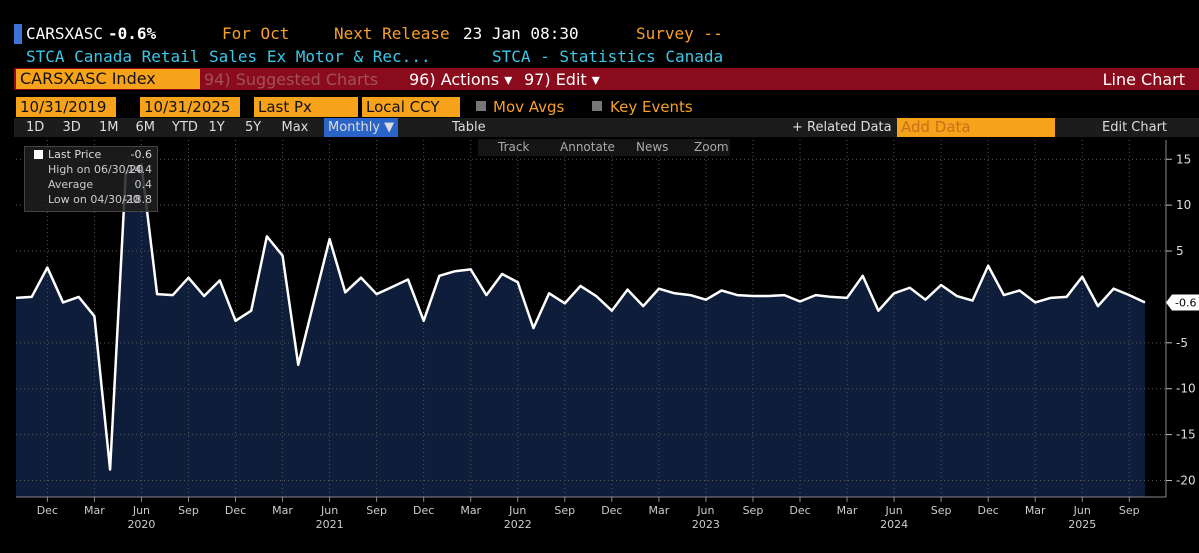 The image size is (1199, 553). Describe the element at coordinates (679, 33) in the screenshot. I see `survey: Survey --` at that location.